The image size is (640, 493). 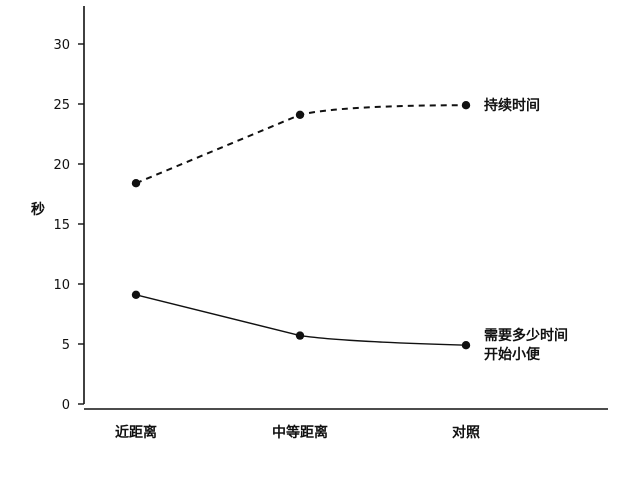 I want to click on x-tick-labels: 近距离 中等距离 对照, so click(x=297, y=432).